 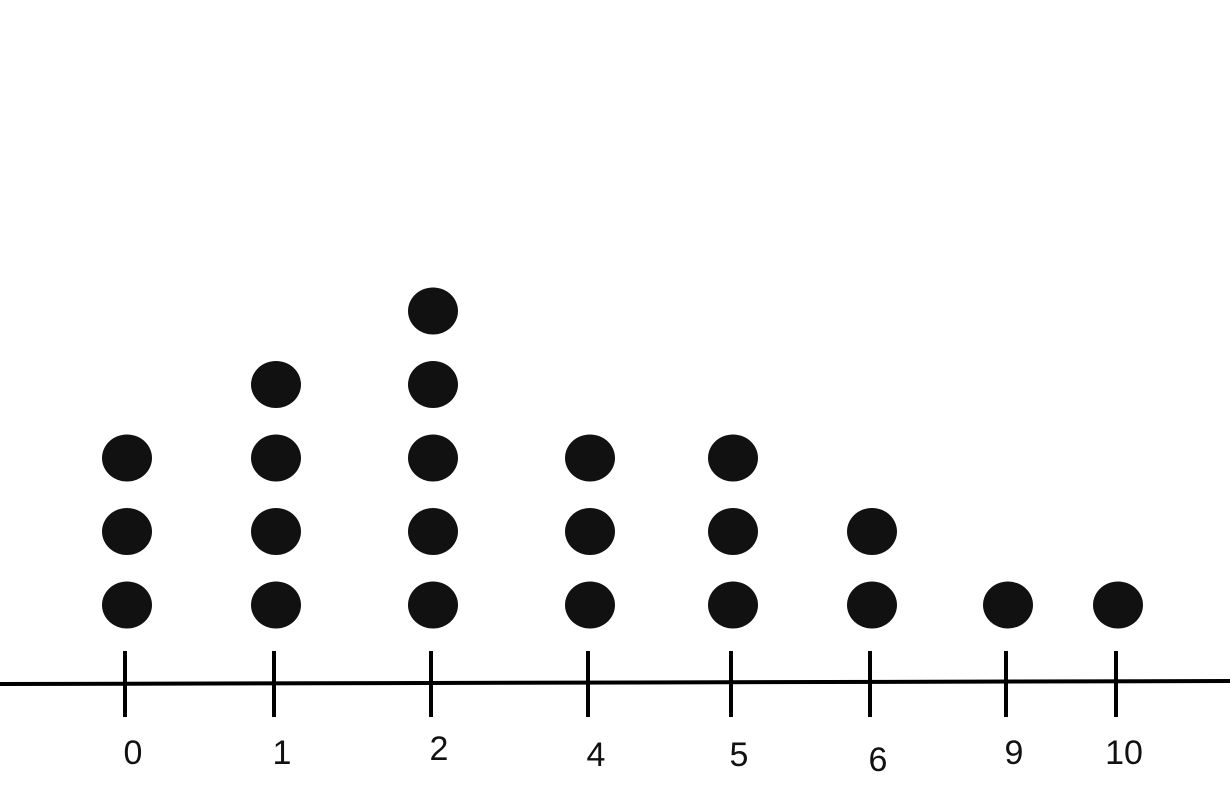 What do you see at coordinates (1124, 753) in the screenshot?
I see `tick-label: 10` at bounding box center [1124, 753].